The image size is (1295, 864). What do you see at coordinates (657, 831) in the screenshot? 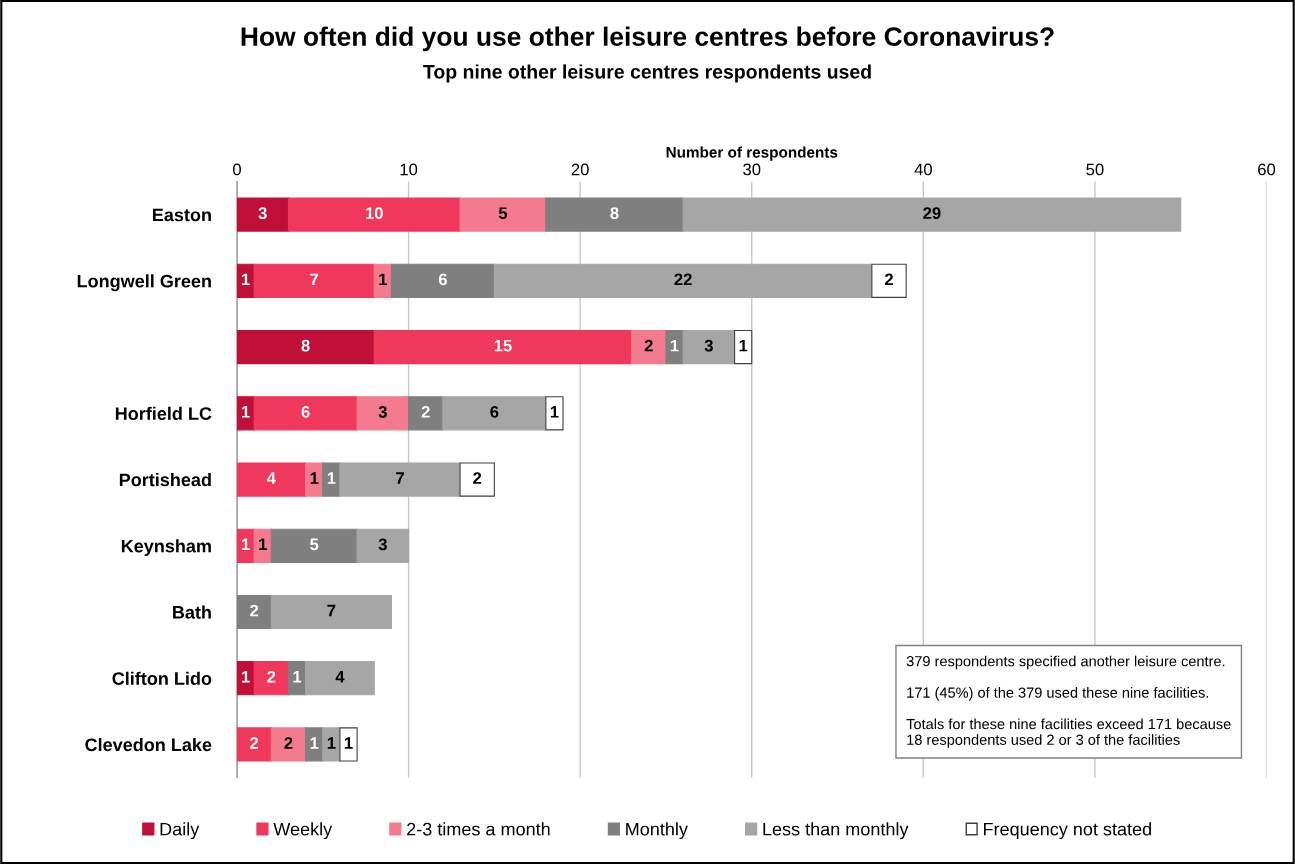
I see `legend-label: Monthly` at bounding box center [657, 831].